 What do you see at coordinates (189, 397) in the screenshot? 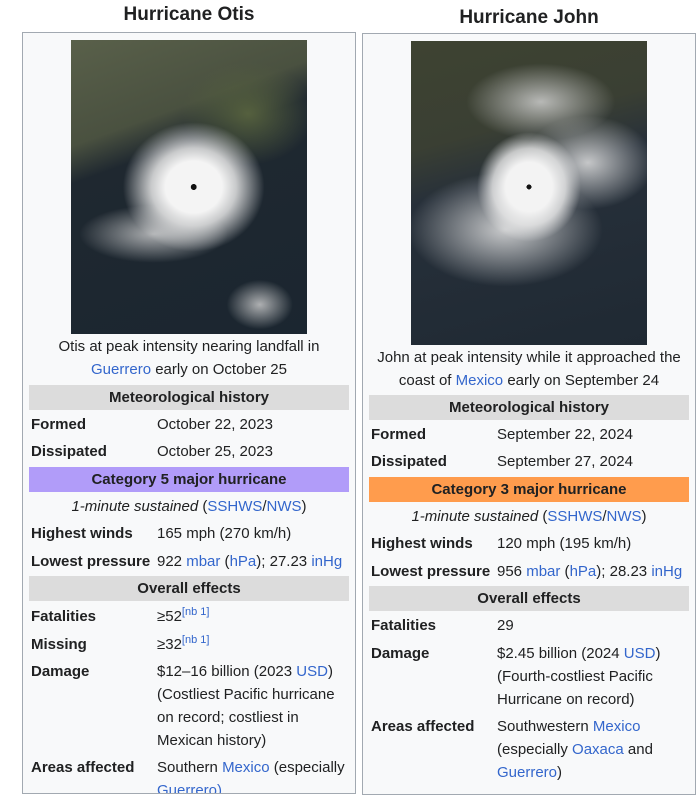
I see `otis-met-history-header: Meteorological history` at bounding box center [189, 397].